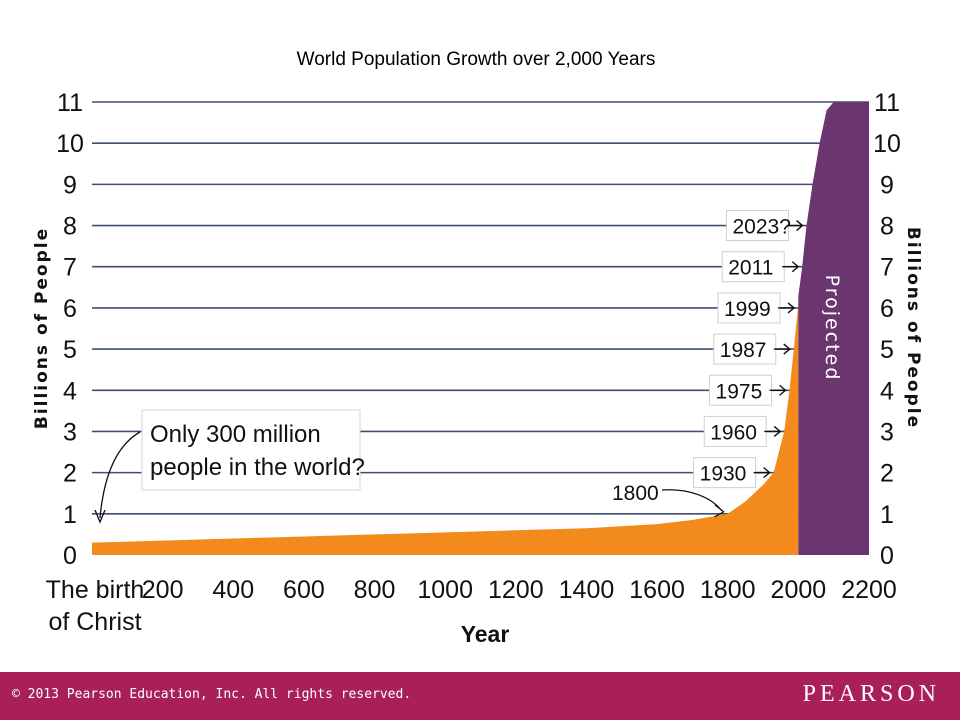 This screenshot has height=720, width=960. What do you see at coordinates (869, 590) in the screenshot?
I see `x-tick-label: 2200` at bounding box center [869, 590].